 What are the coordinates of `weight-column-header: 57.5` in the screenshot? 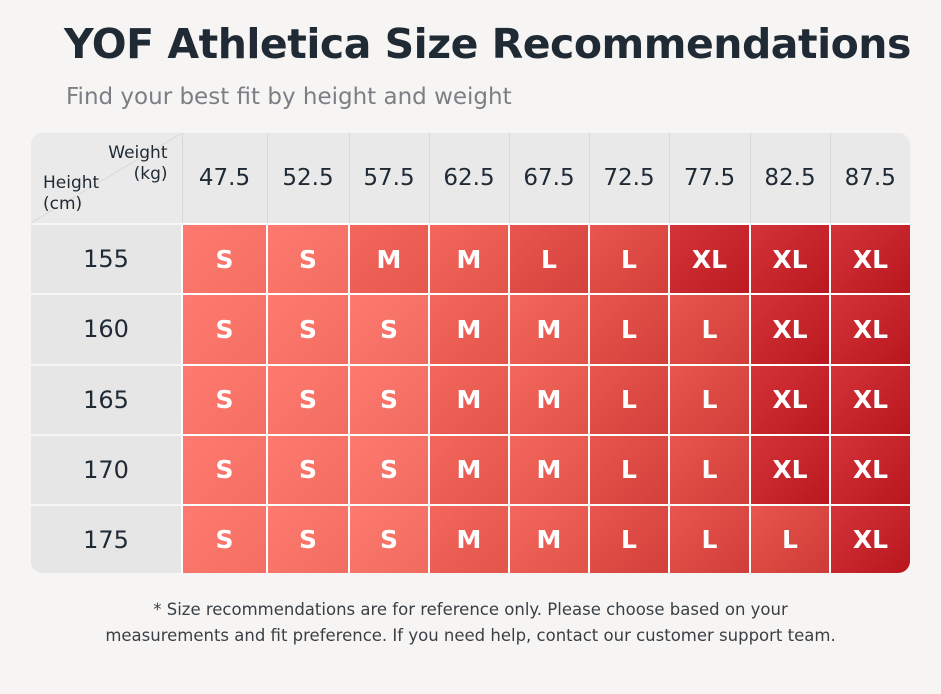 It's located at (388, 178).